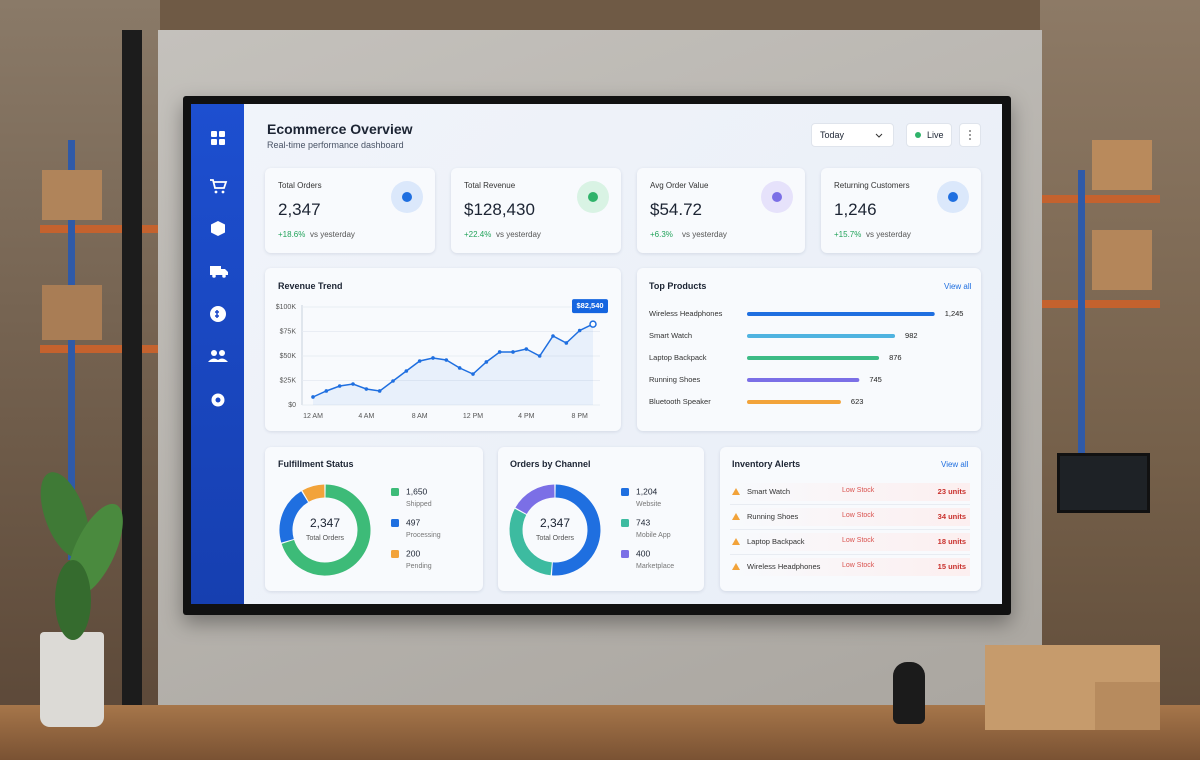 The width and height of the screenshot is (1200, 760). What do you see at coordinates (661, 234) in the screenshot?
I see `kpi-change: +6.3%` at bounding box center [661, 234].